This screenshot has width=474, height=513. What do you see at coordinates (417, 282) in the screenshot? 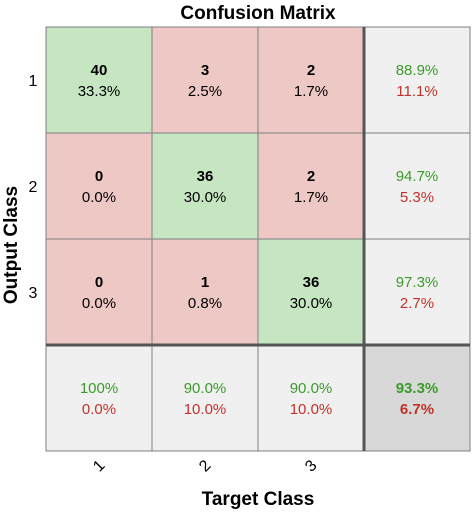
I see `row-summary-correct: 97.3%` at bounding box center [417, 282].